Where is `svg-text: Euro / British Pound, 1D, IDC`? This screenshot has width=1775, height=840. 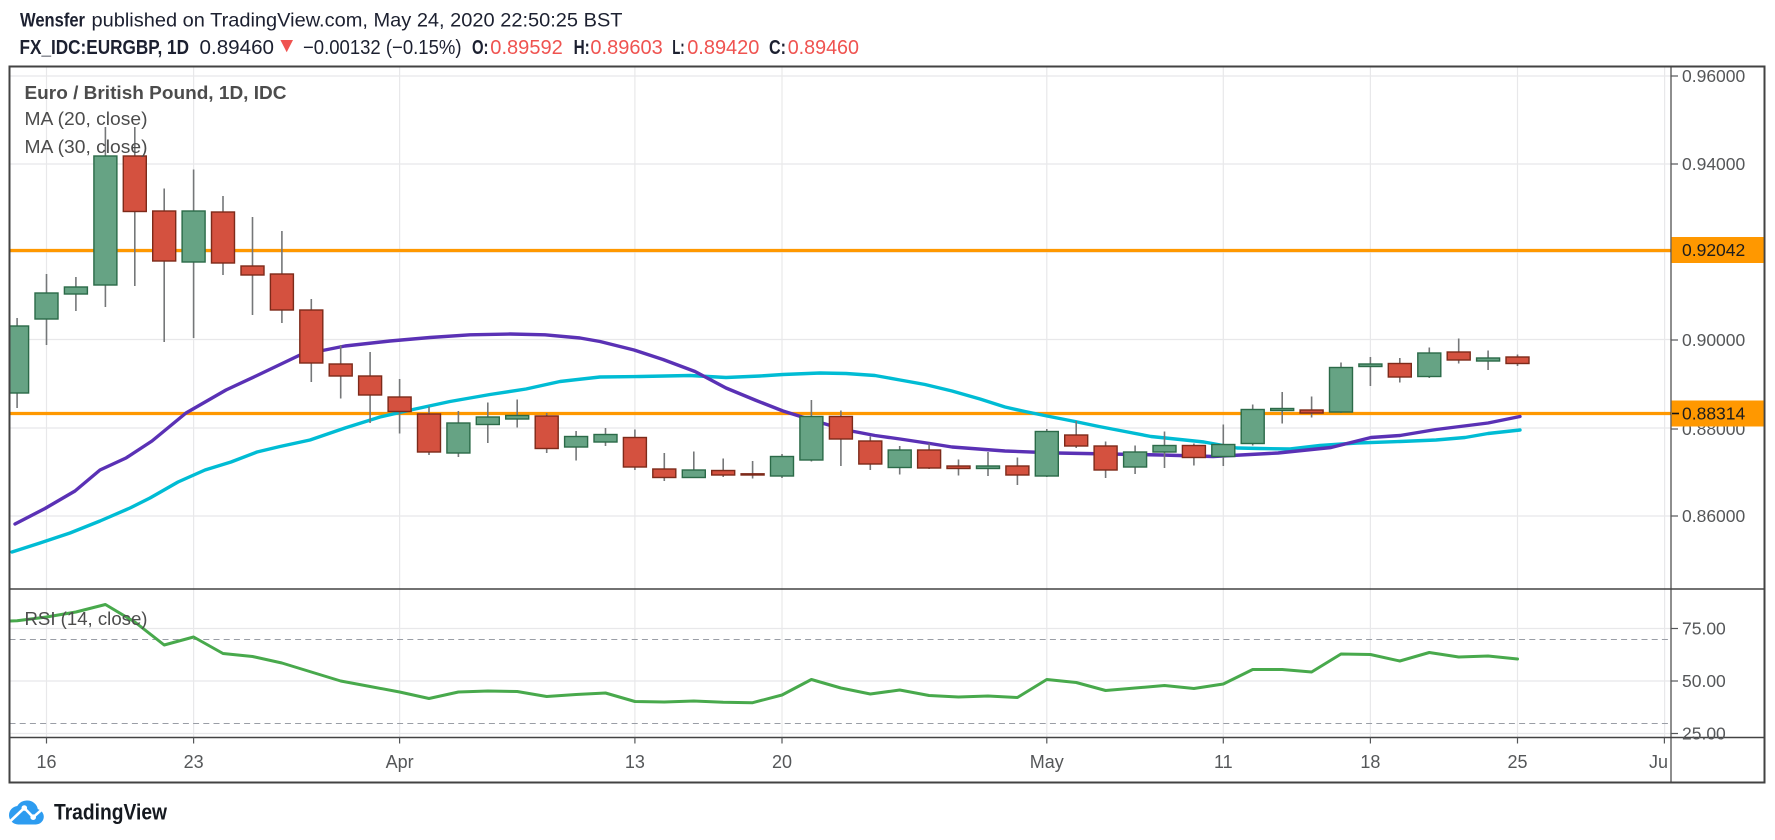 svg-text: Euro / British Pound, 1D, IDC is located at coordinates (156, 93).